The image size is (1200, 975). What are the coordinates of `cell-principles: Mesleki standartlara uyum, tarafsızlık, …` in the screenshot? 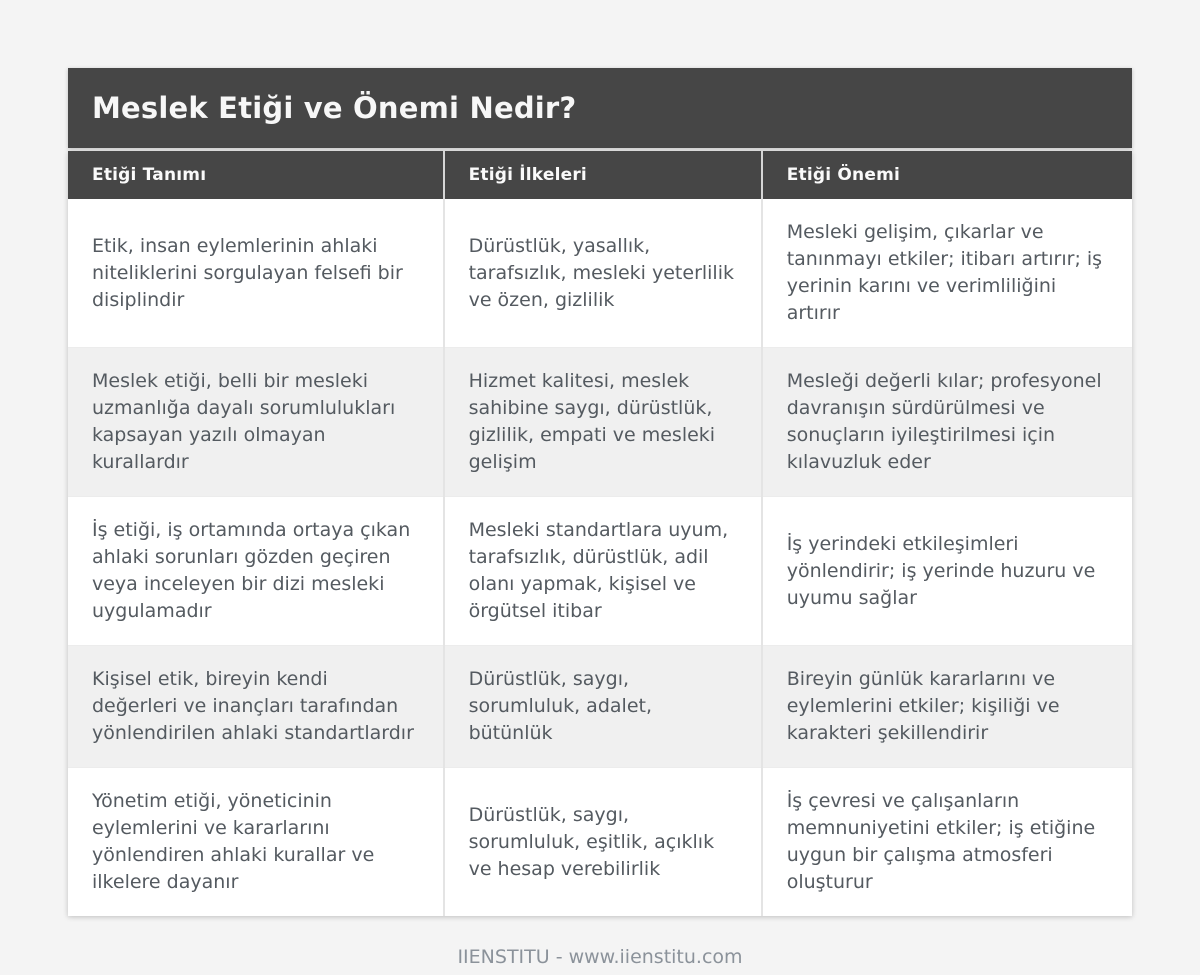 It's located at (602, 571).